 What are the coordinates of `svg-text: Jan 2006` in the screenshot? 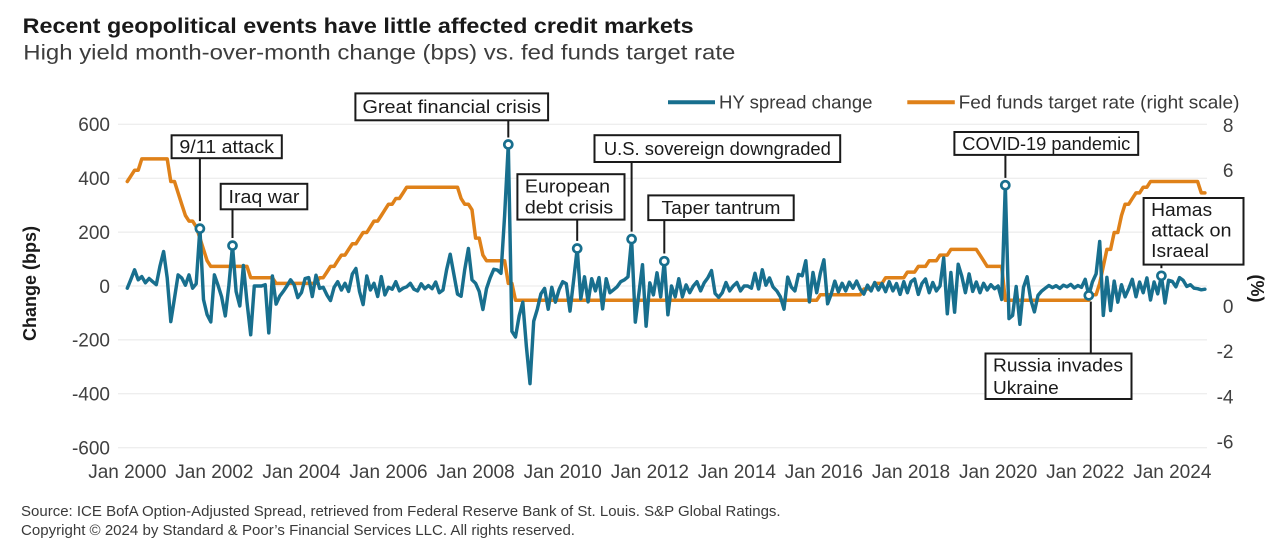 It's located at (388, 472).